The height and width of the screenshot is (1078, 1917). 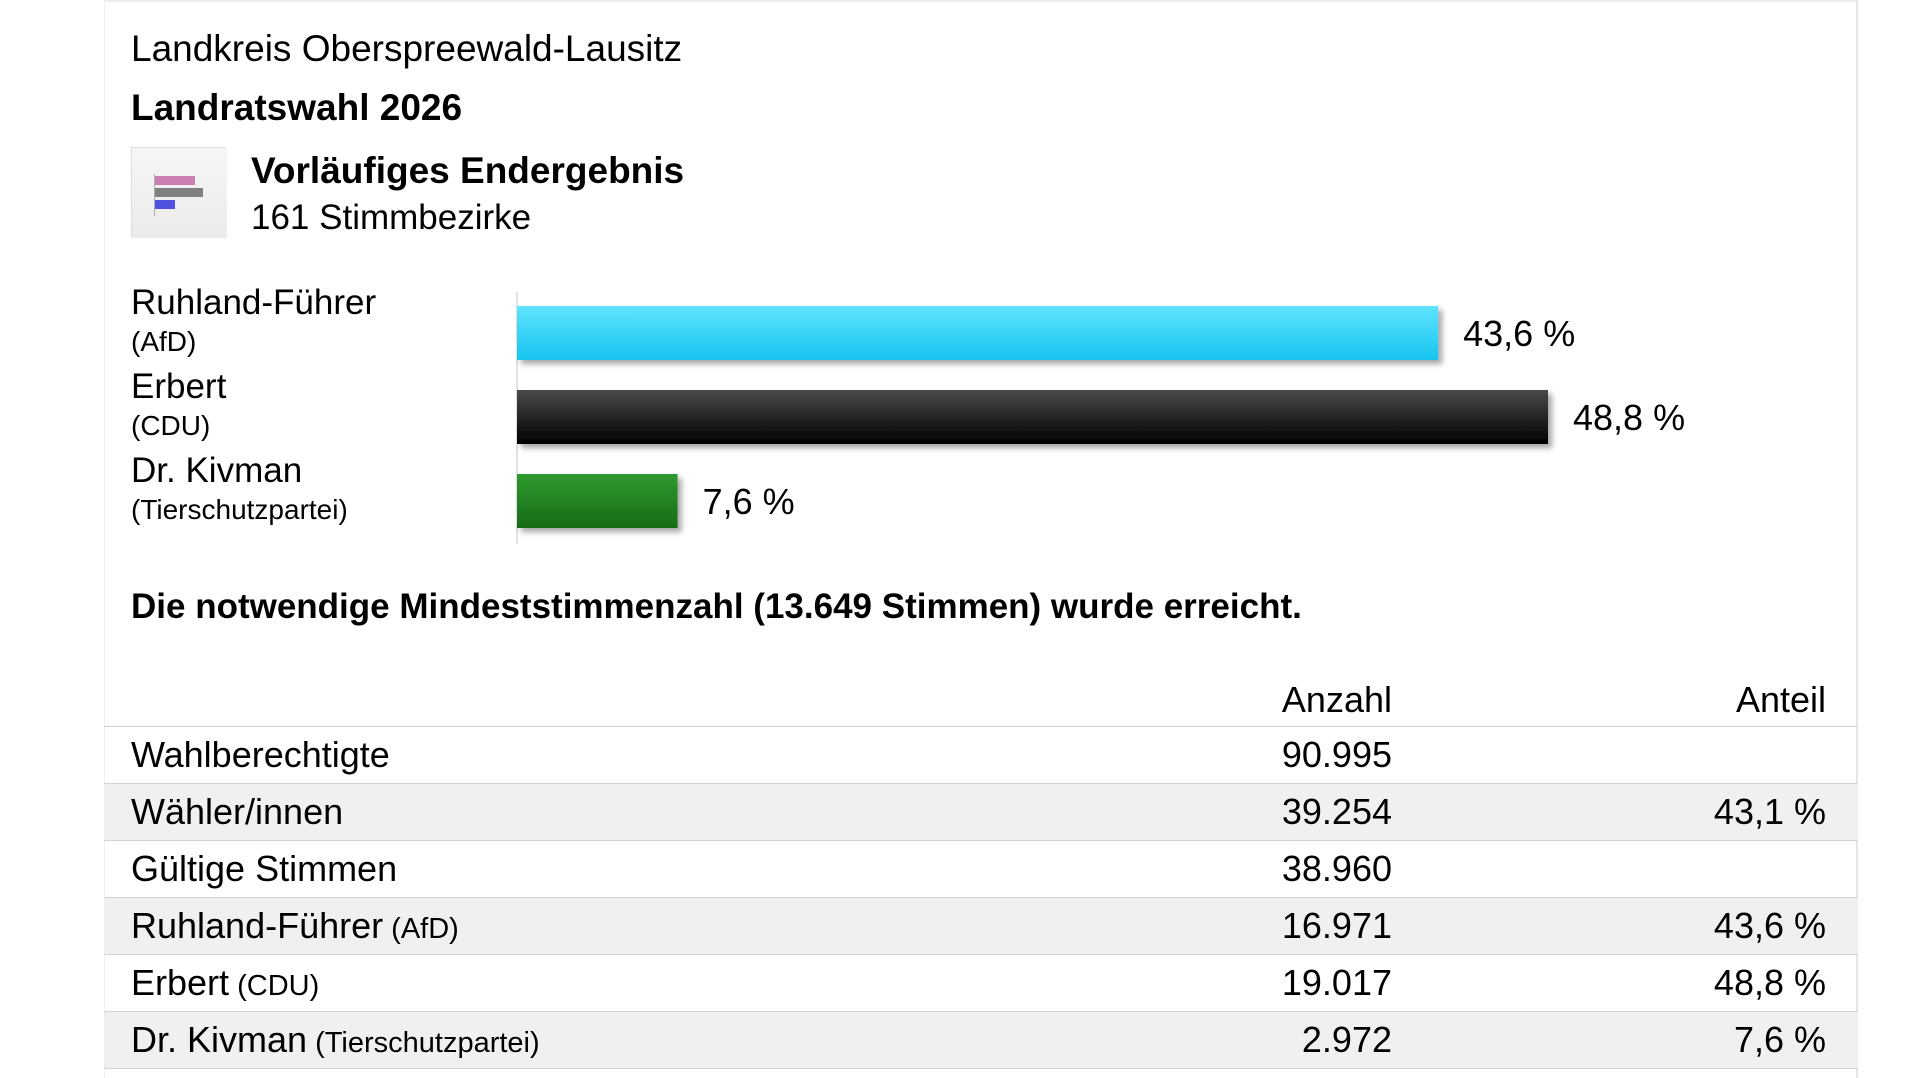 I want to click on table-row: Wähler/innen 39.254 43,1 %, so click(x=981, y=812).